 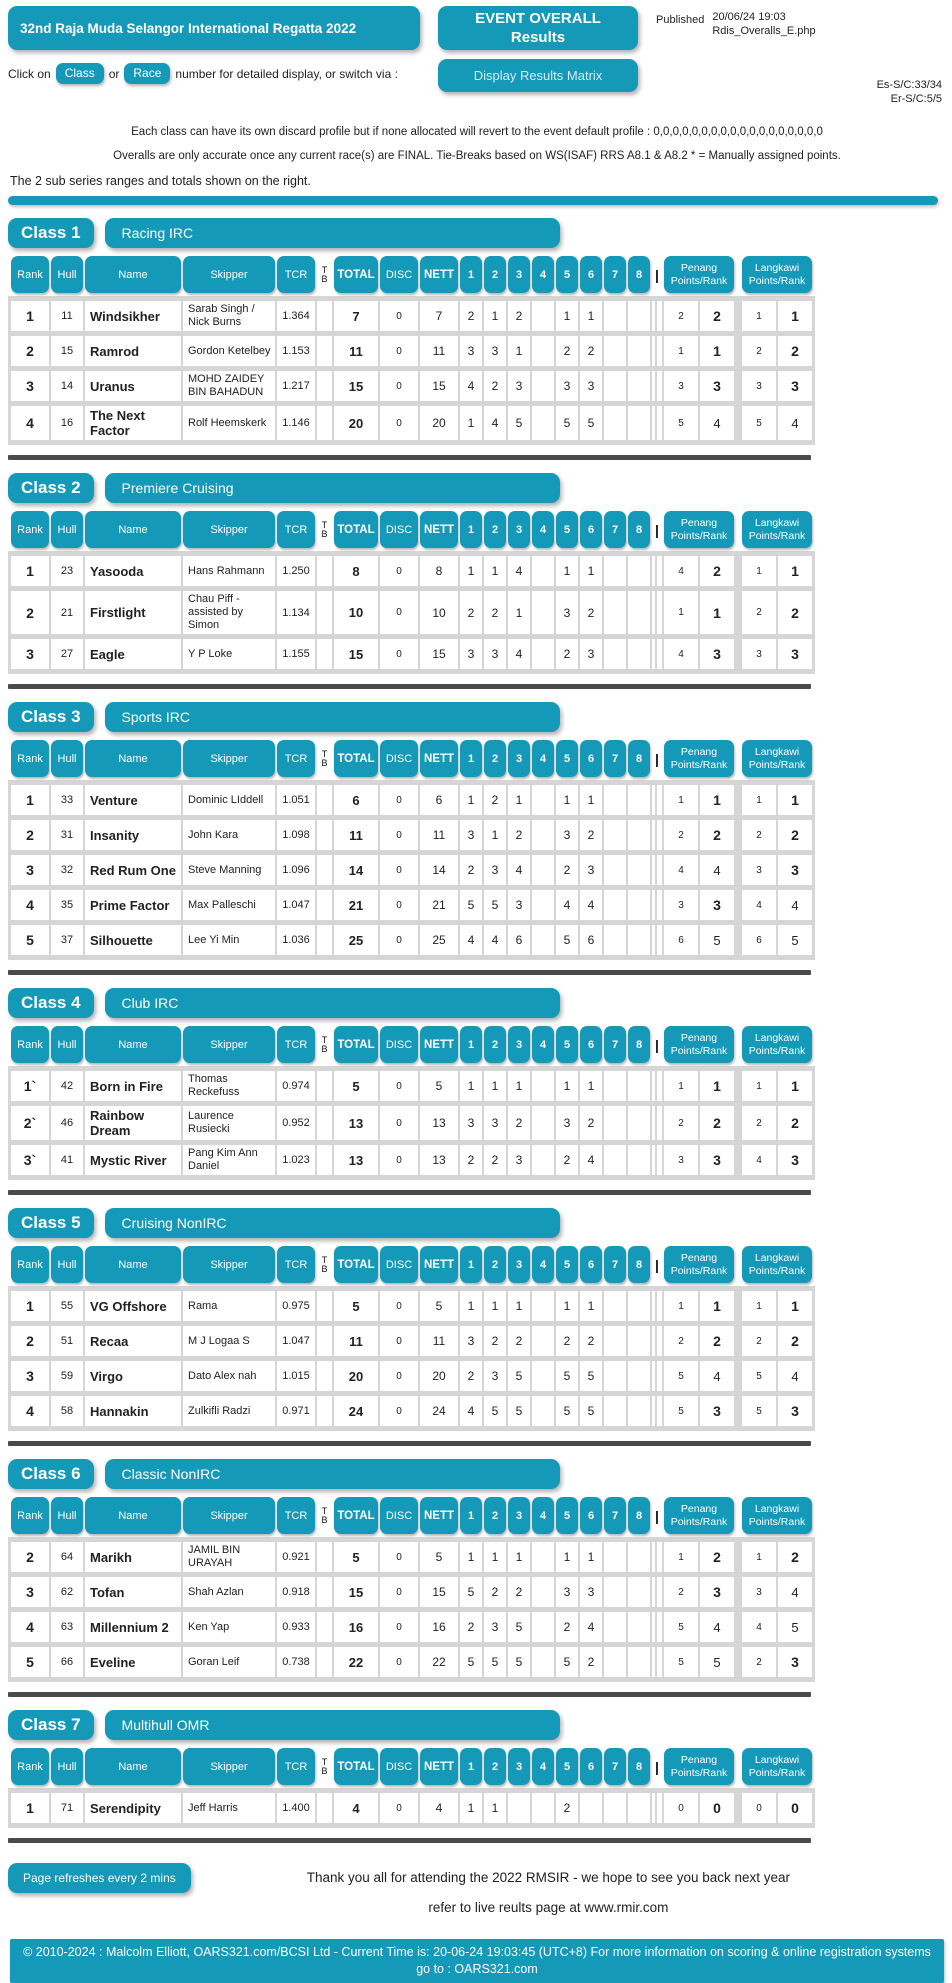 What do you see at coordinates (51, 1223) in the screenshot?
I see `class-number-button: Class 5` at bounding box center [51, 1223].